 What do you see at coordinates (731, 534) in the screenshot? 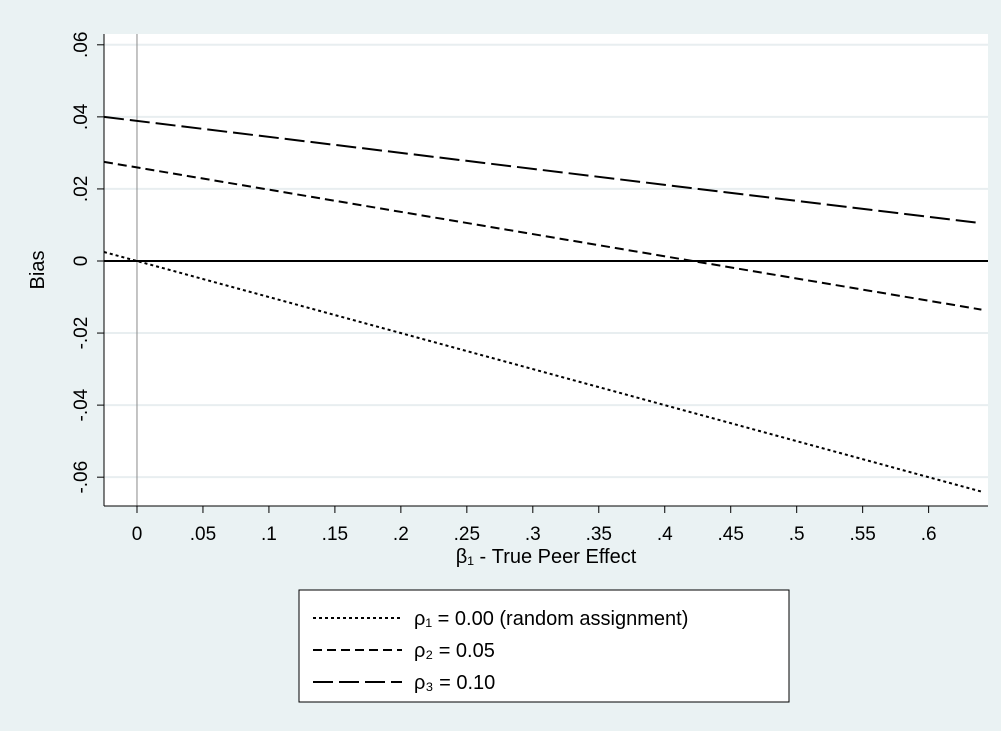
I see `x-tick-label-9: .45` at bounding box center [731, 534].